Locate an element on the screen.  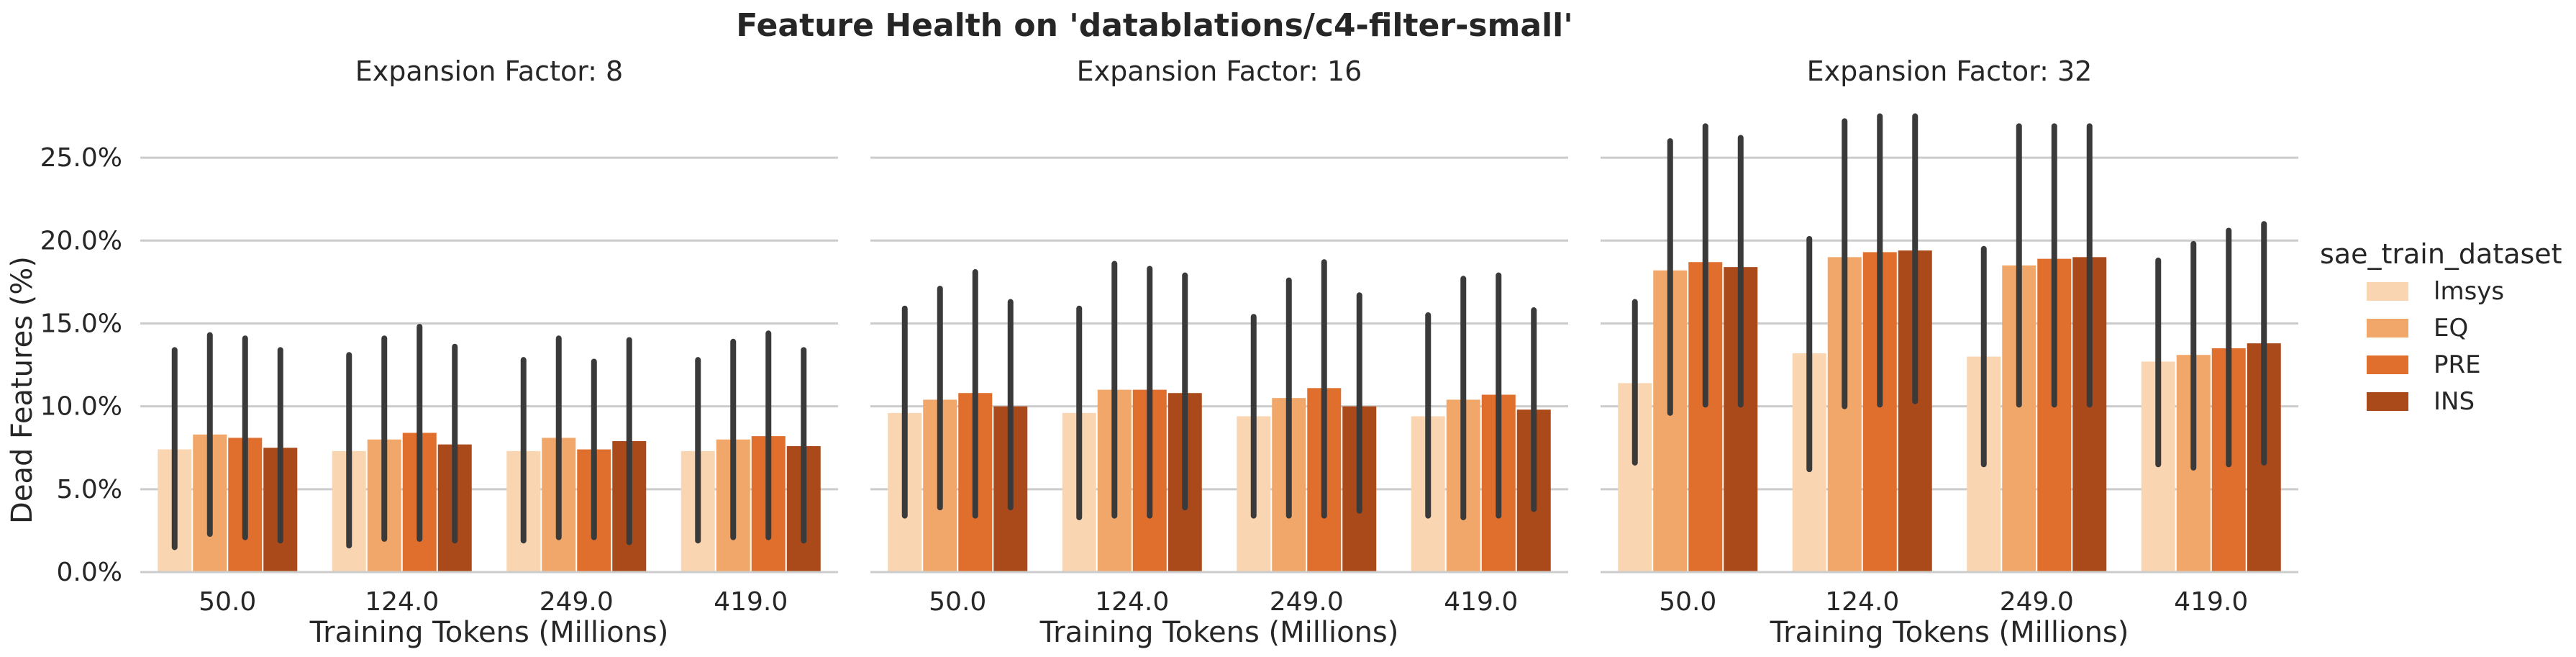
legend-label: INS is located at coordinates (2455, 401).